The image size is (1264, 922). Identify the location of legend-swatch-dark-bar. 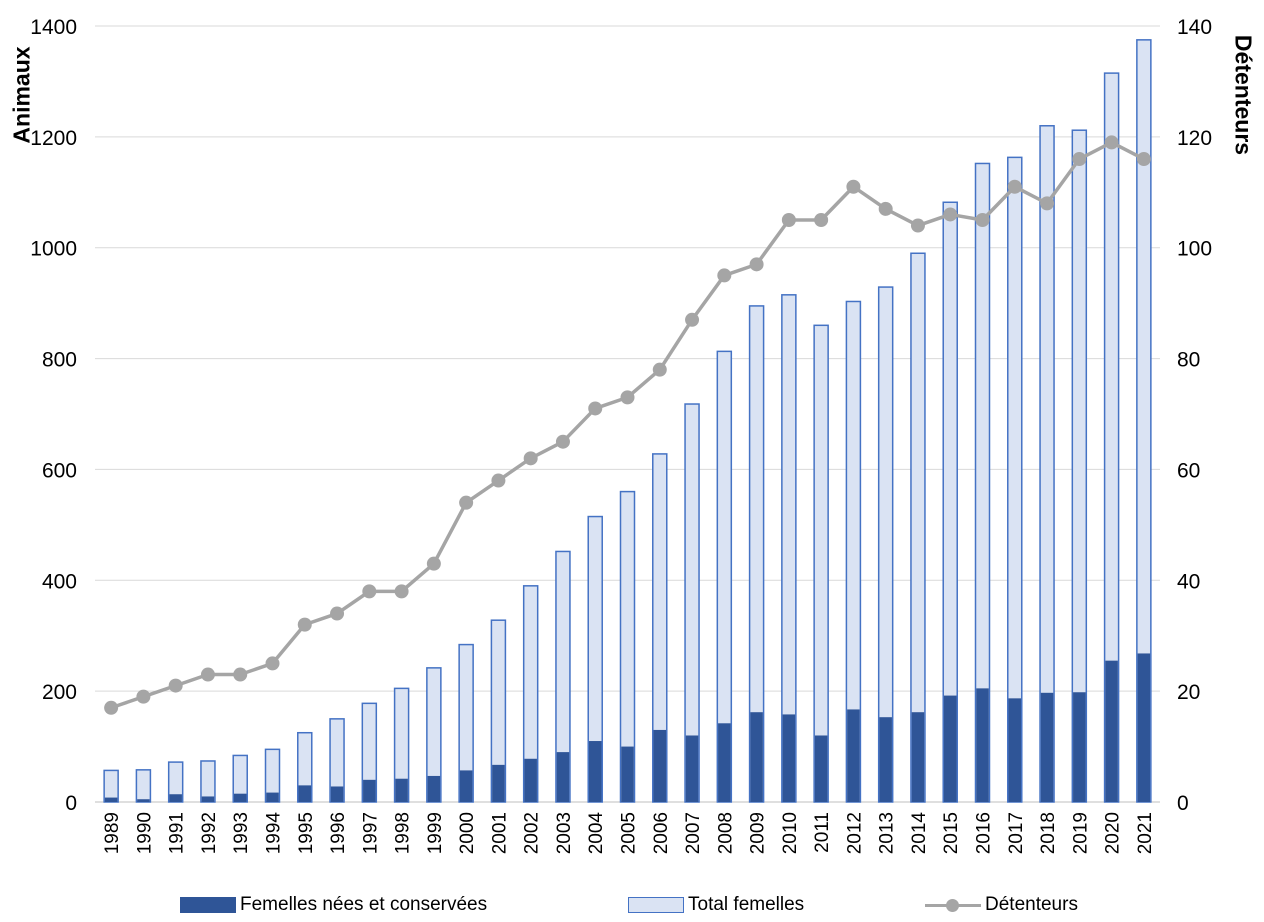
(208, 905).